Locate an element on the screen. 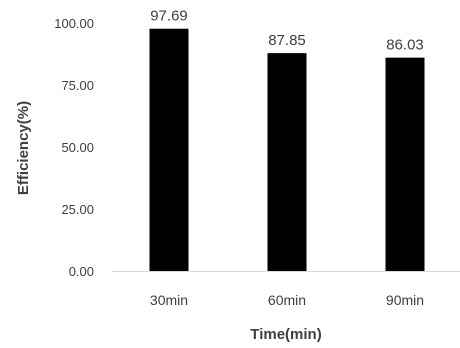 The width and height of the screenshot is (460, 348). x-tick-label: 90min is located at coordinates (405, 300).